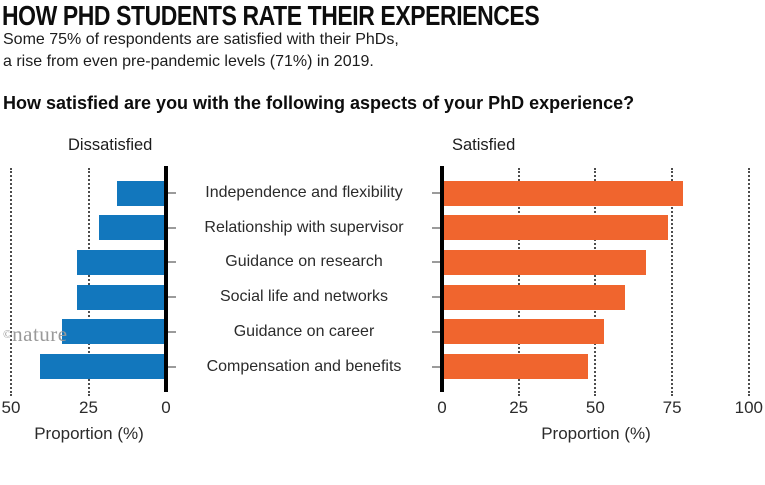 The height and width of the screenshot is (485, 765). Describe the element at coordinates (110, 145) in the screenshot. I see `series-label-dissatisfied: Dissatisfied` at that location.